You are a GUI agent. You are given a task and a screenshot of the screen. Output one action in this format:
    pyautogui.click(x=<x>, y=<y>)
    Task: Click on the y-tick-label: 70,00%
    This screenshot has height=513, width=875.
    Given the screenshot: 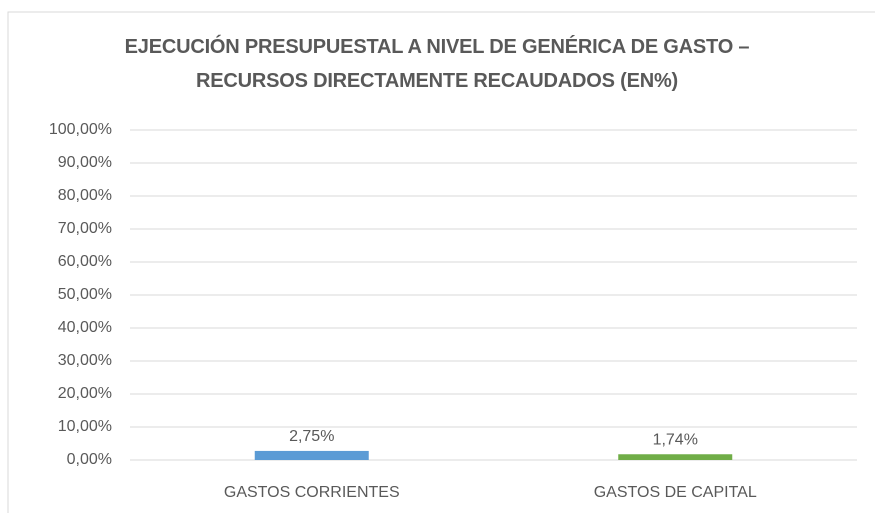 What is the action you would take?
    pyautogui.click(x=85, y=228)
    